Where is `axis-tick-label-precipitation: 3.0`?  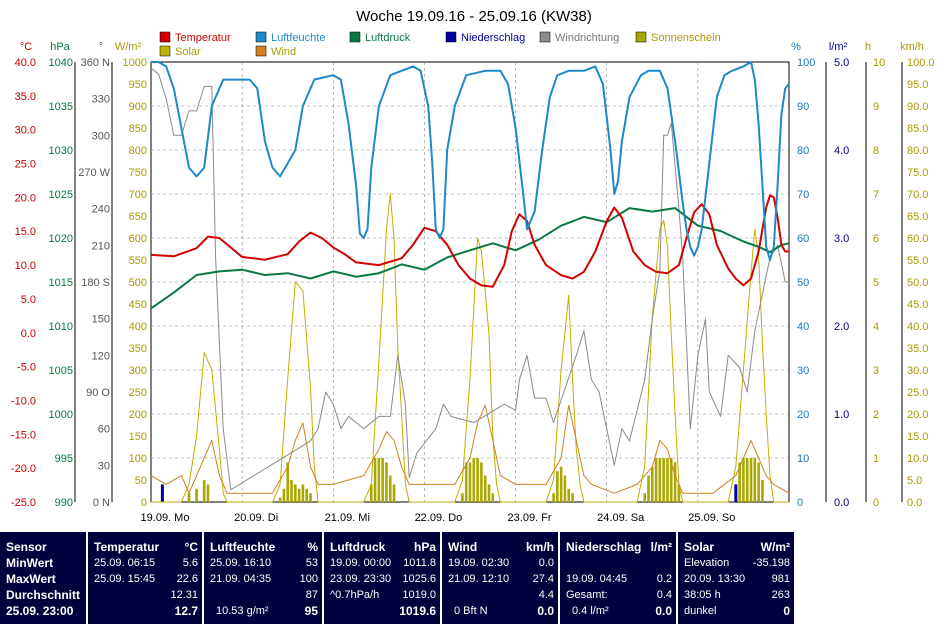 axis-tick-label-precipitation: 3.0 is located at coordinates (841, 239).